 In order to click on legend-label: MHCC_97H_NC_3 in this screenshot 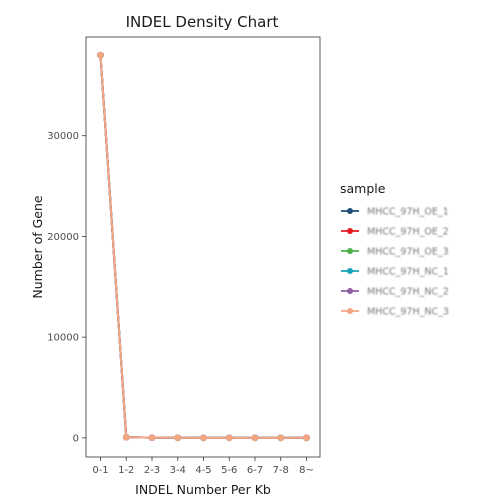, I will do `click(408, 312)`.